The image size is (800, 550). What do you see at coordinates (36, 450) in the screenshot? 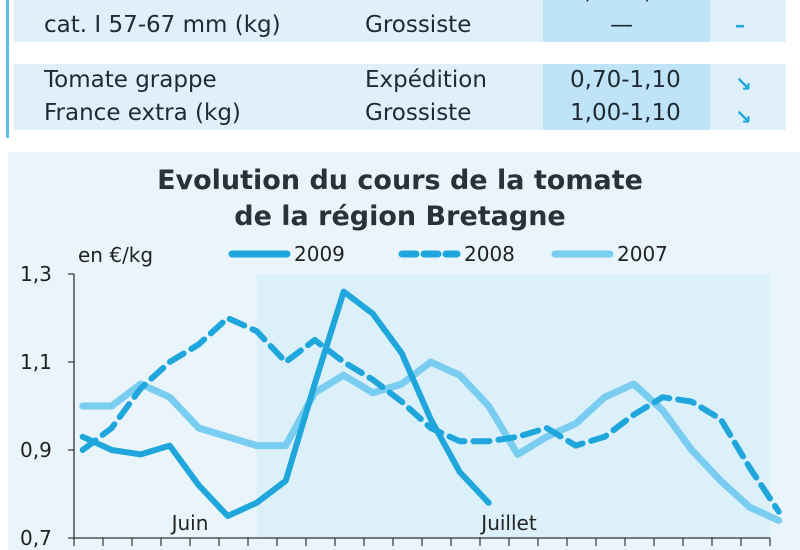
I see `y-tick-label: 0,9` at bounding box center [36, 450].